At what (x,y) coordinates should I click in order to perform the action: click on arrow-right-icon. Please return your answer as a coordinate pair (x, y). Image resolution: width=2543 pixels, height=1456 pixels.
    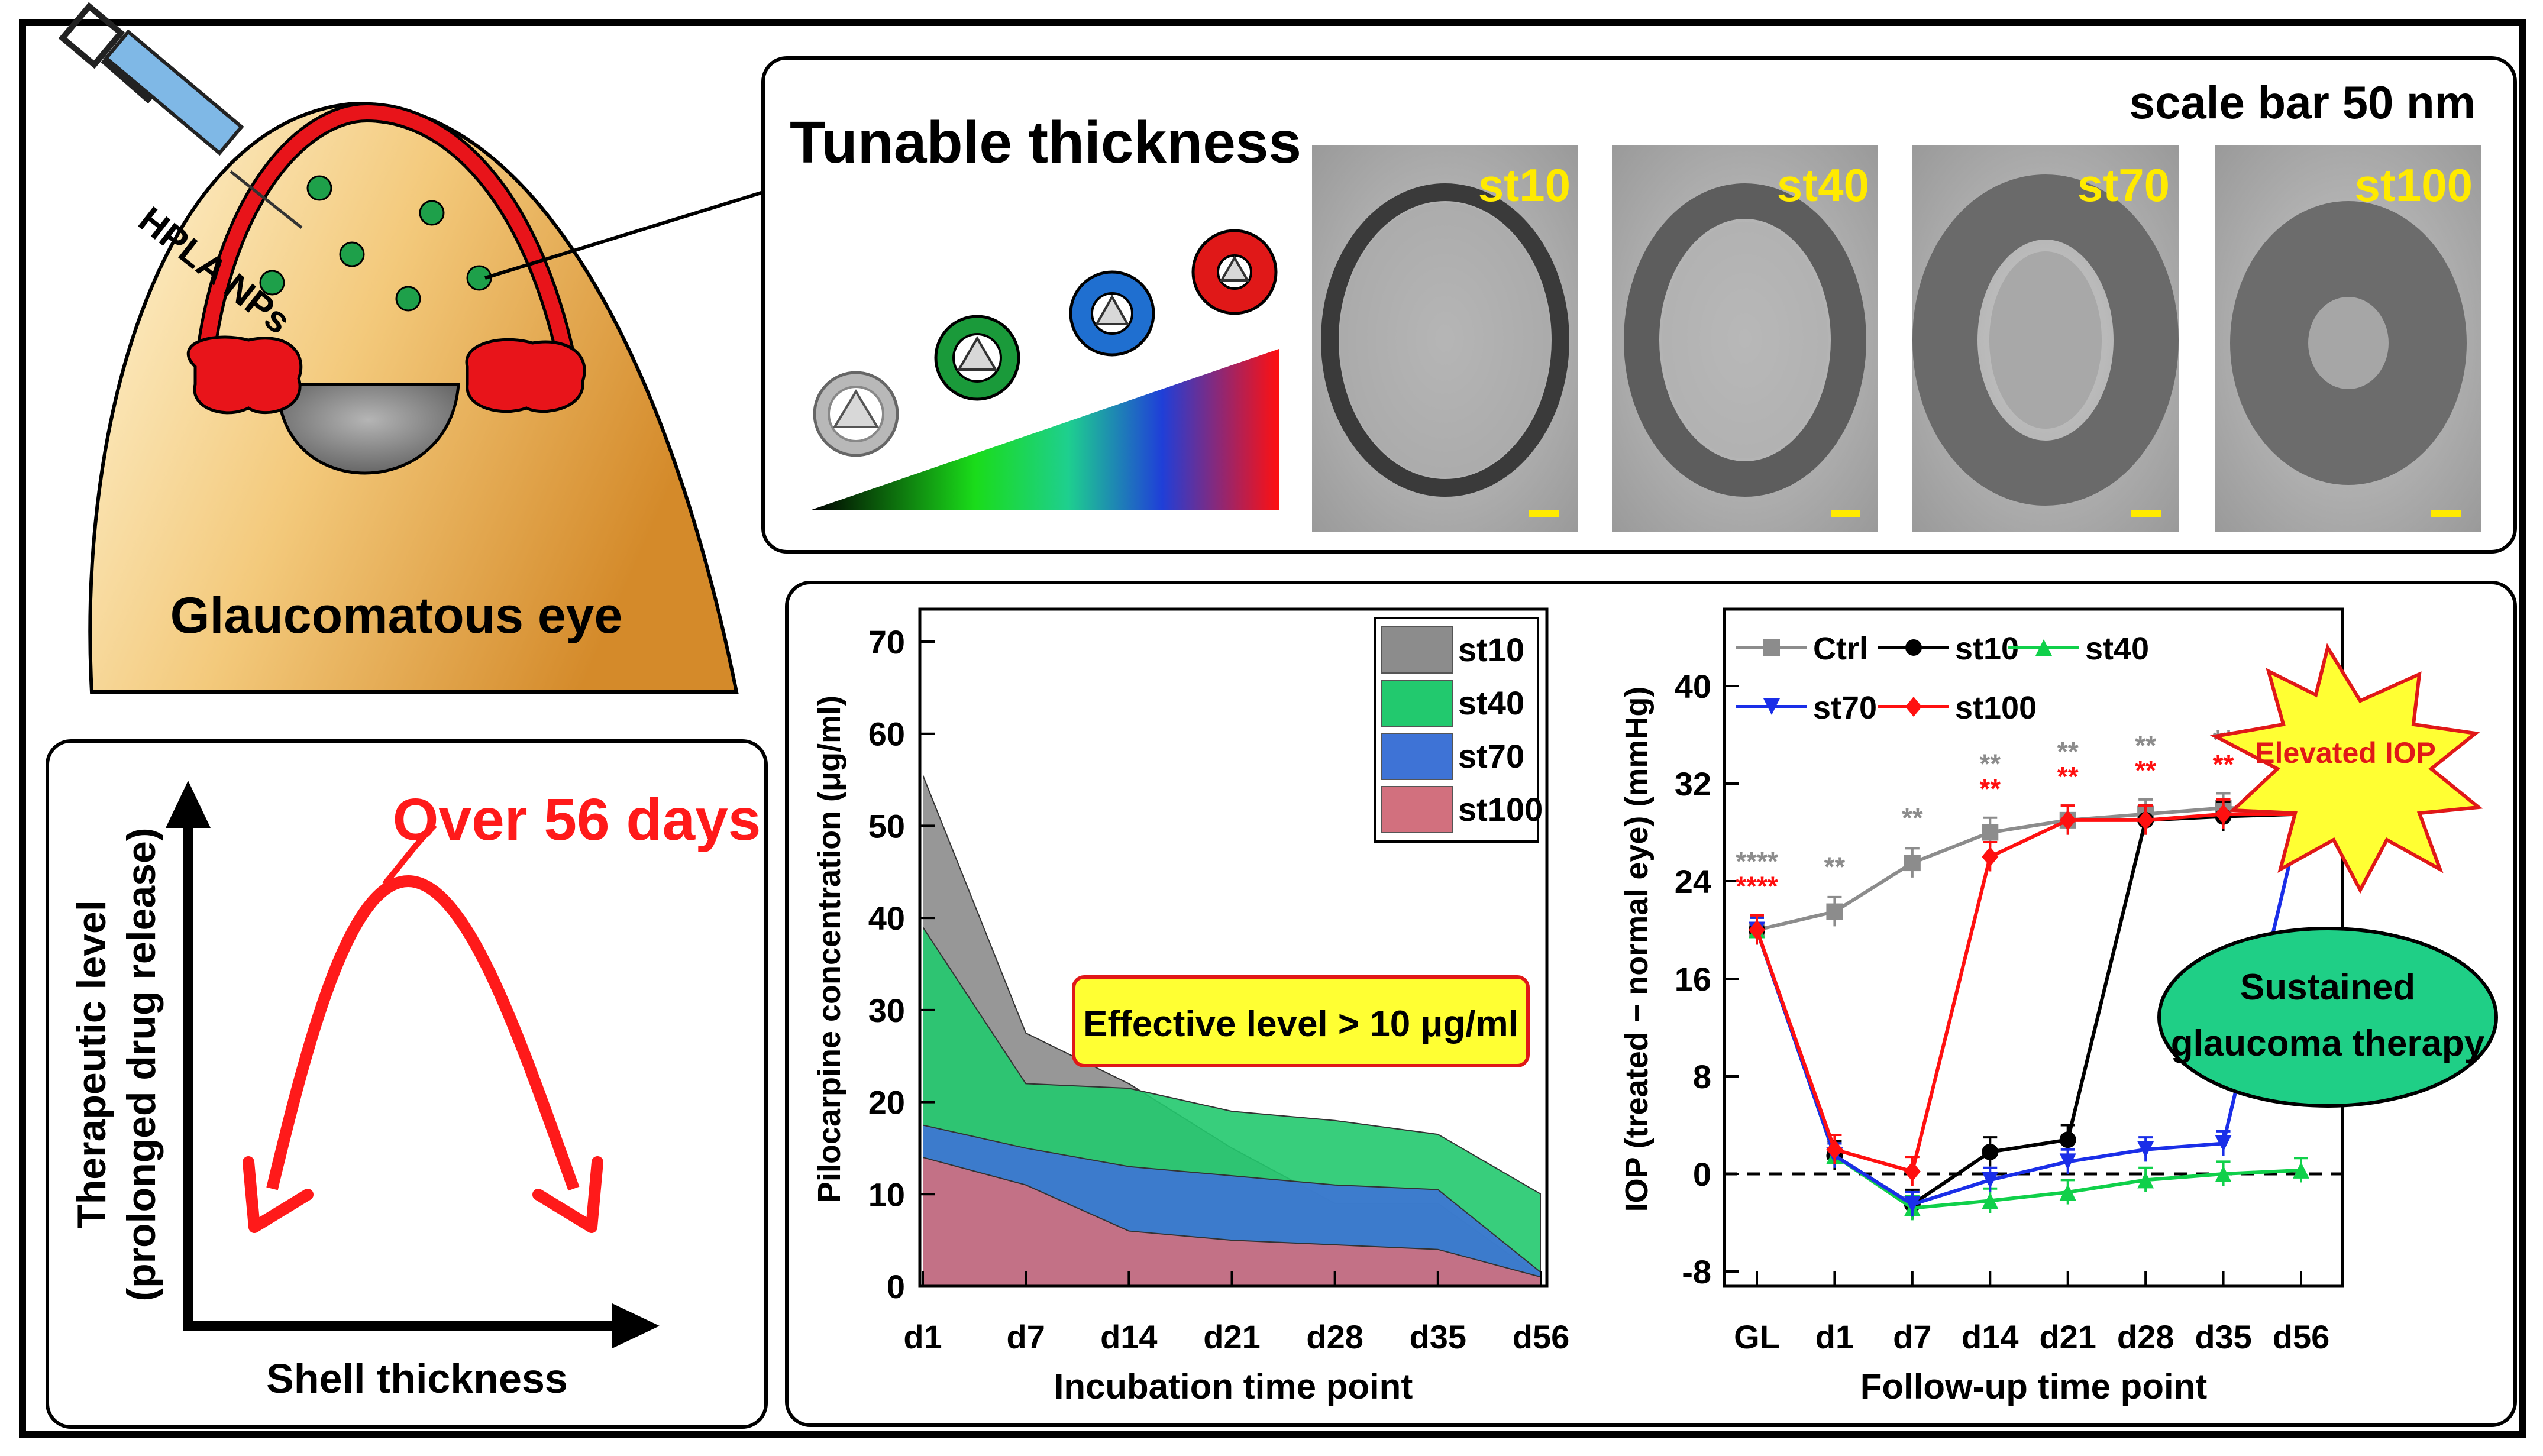
    Looking at the image, I should click on (567, 1194).